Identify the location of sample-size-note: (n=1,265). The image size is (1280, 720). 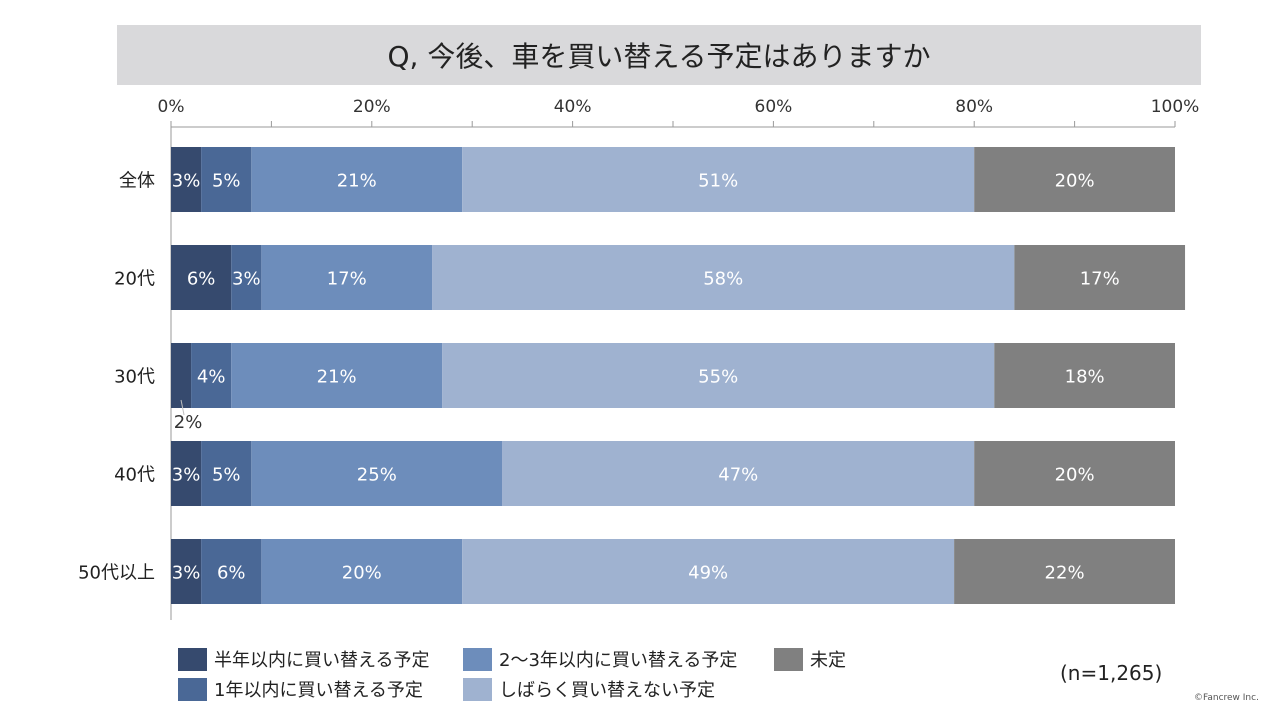
(1111, 673).